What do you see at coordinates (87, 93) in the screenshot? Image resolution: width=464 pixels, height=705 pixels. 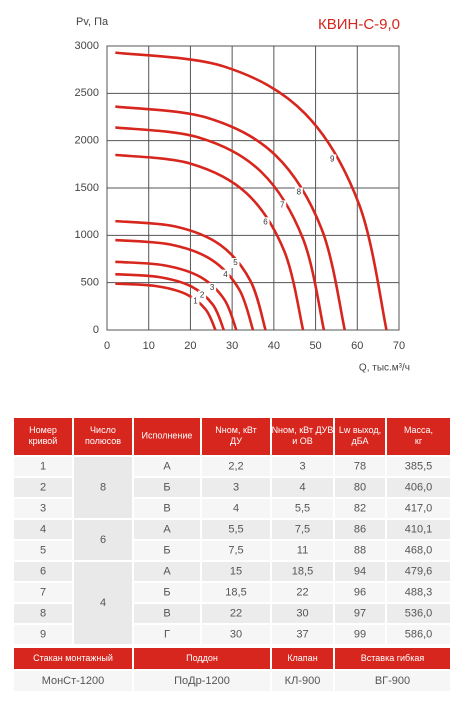 I see `y-tick-label: 2500` at bounding box center [87, 93].